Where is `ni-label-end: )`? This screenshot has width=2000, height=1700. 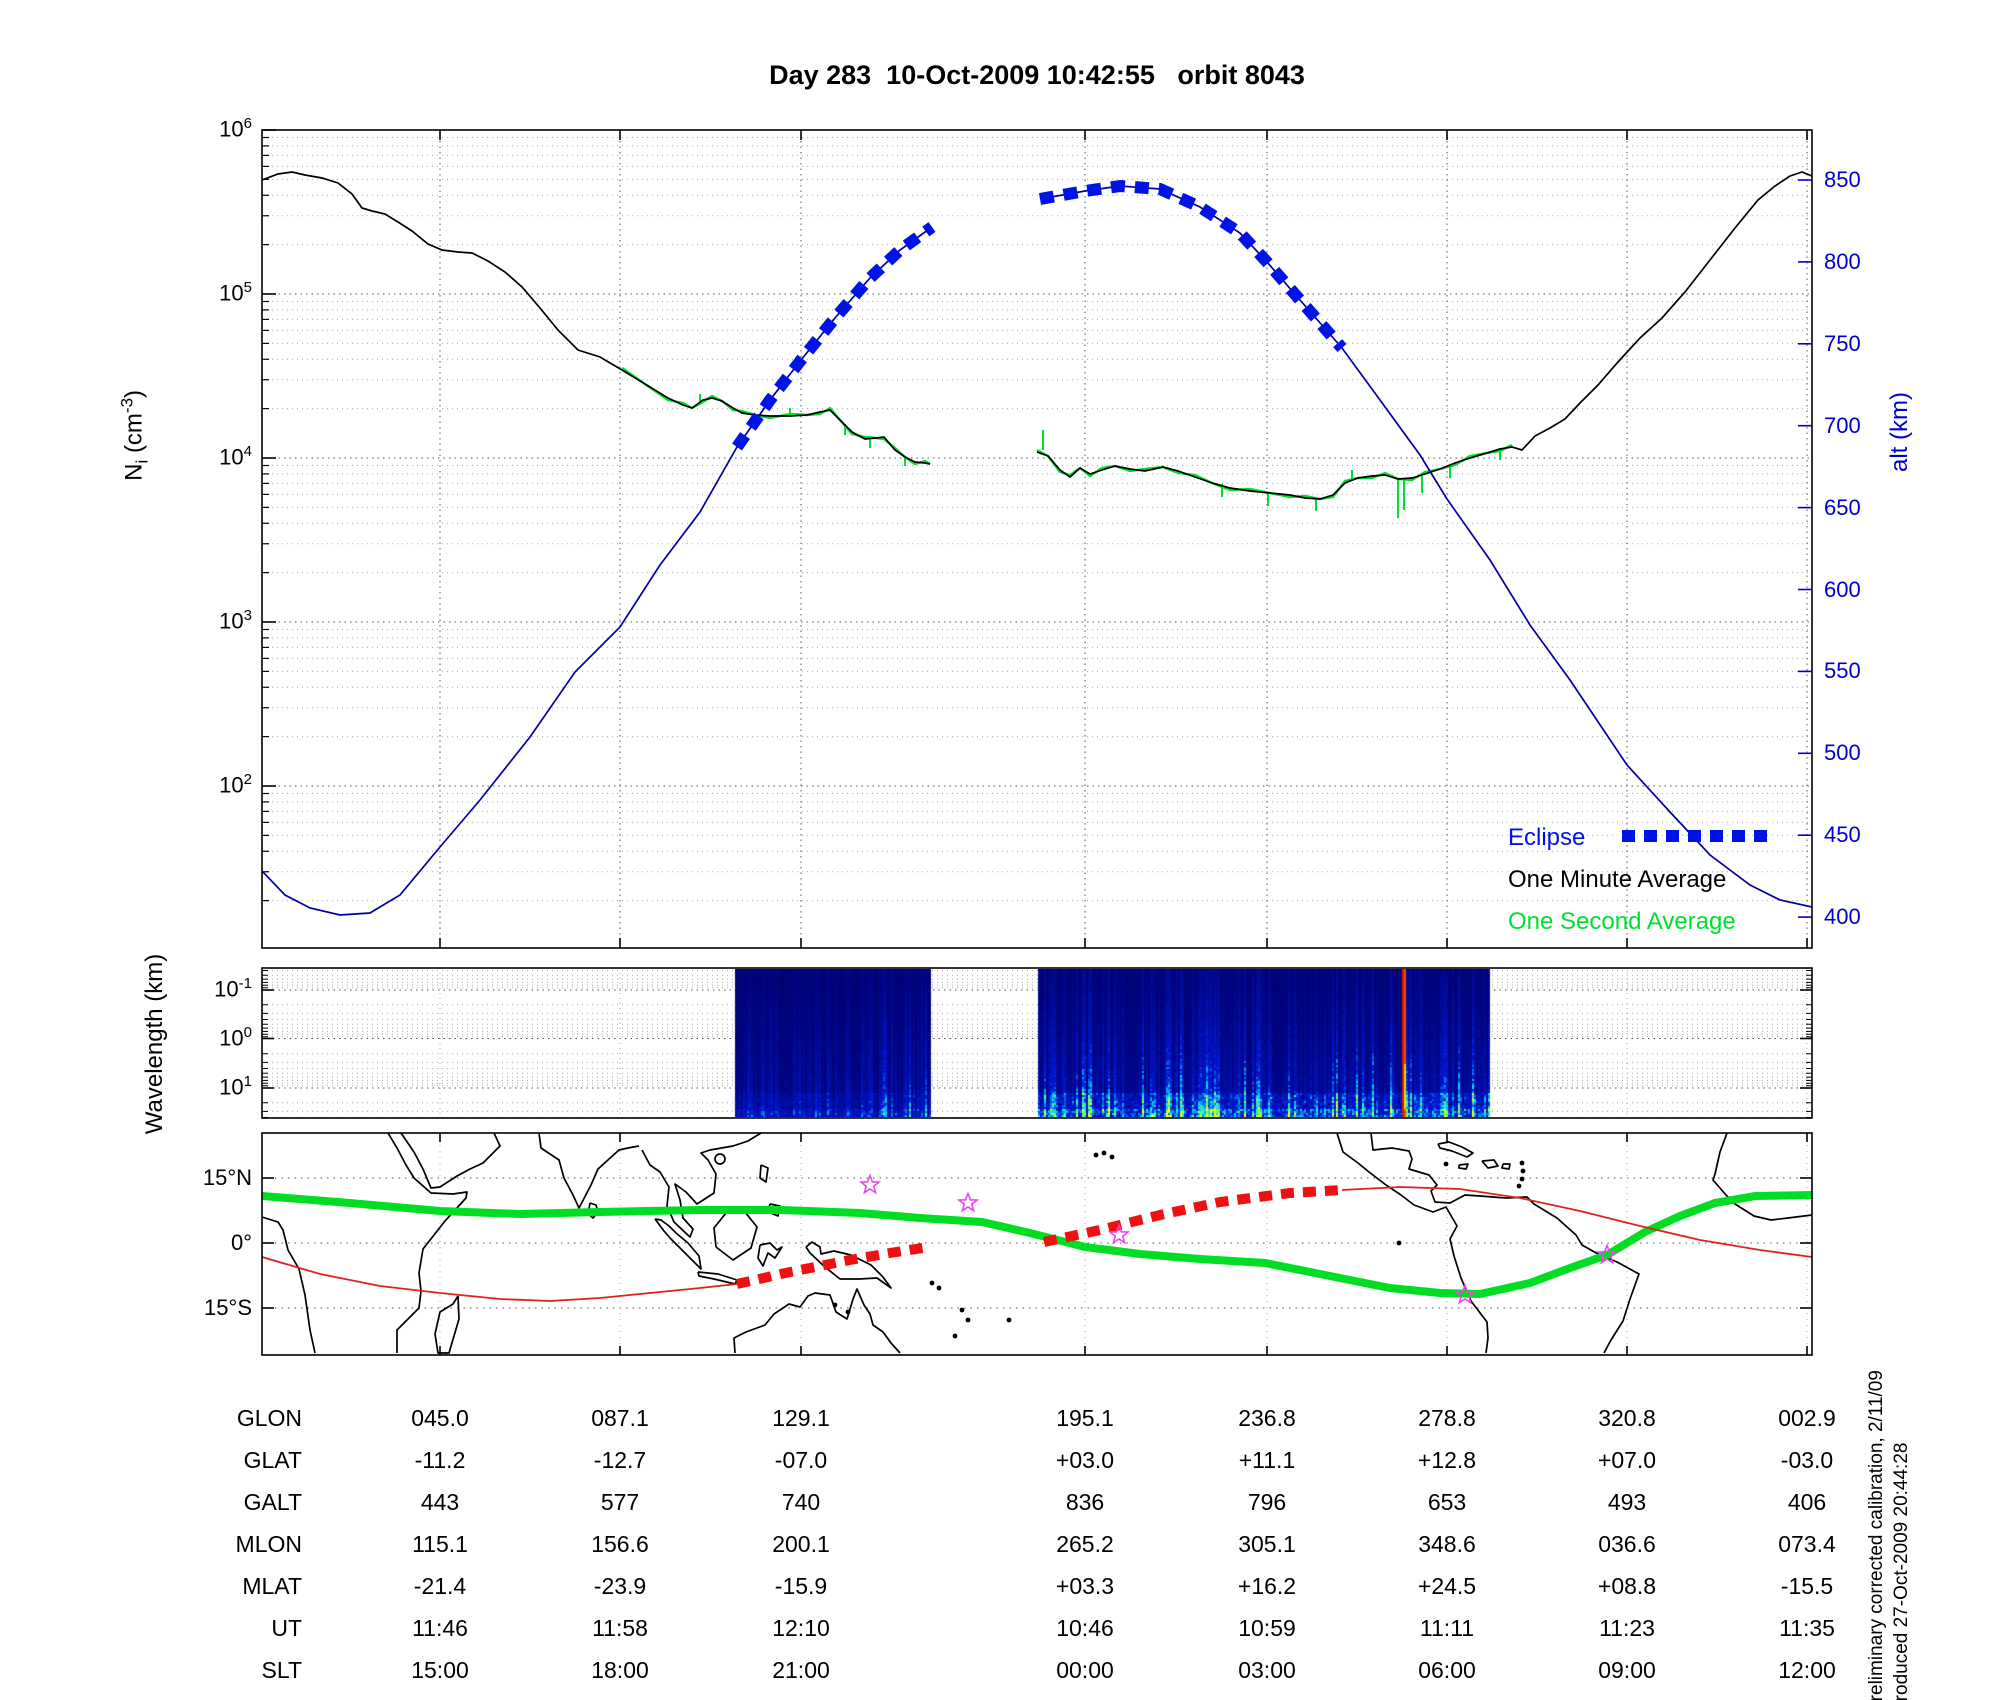
ni-label-end: ) is located at coordinates (134, 393).